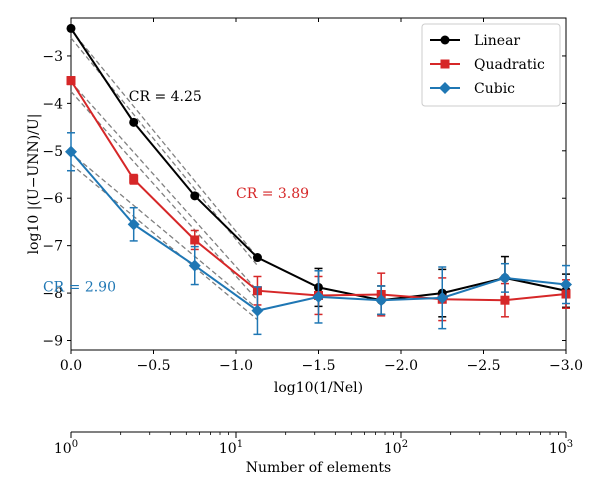 The width and height of the screenshot is (600, 500). Describe the element at coordinates (52, 199) in the screenshot. I see `y-tick-label: −6` at that location.